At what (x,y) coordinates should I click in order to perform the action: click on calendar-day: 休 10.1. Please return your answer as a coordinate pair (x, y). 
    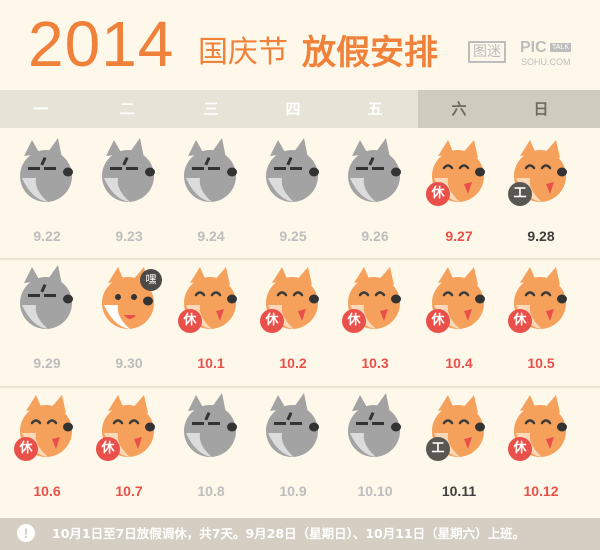
    Looking at the image, I should click on (211, 325).